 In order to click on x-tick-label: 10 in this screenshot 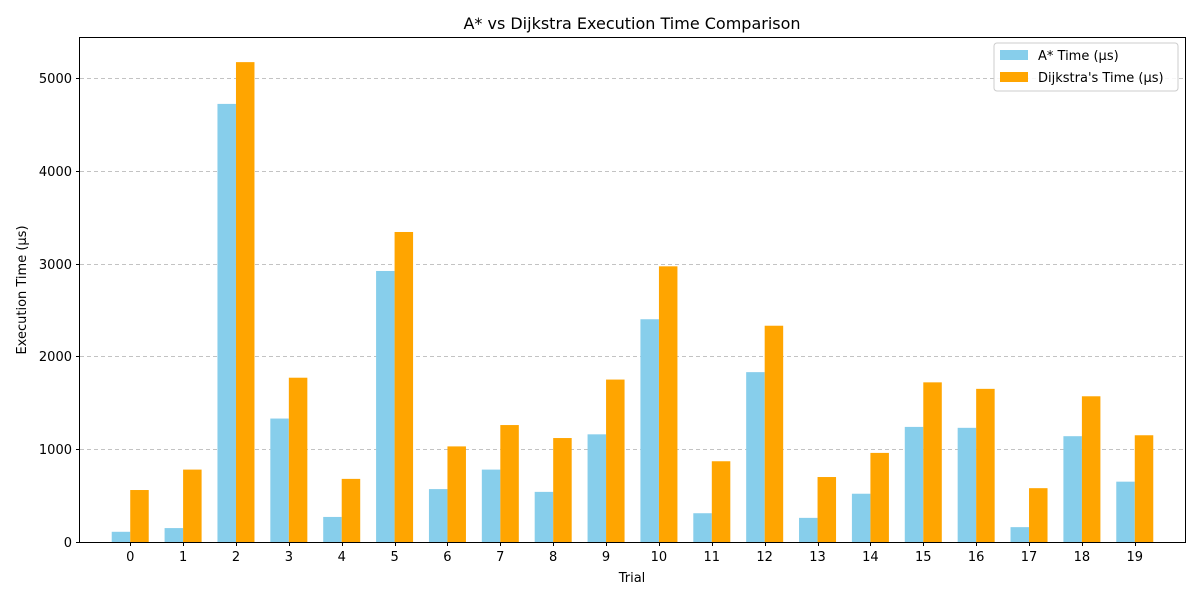, I will do `click(659, 557)`.